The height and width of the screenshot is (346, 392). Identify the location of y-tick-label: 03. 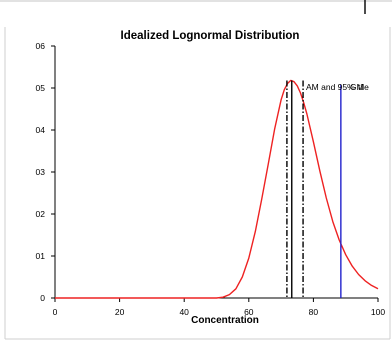
(41, 172).